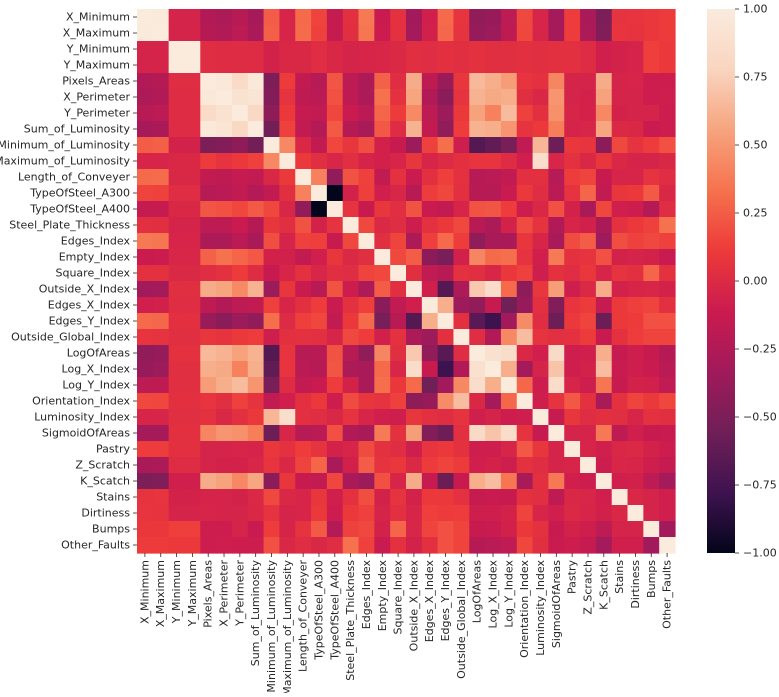 The height and width of the screenshot is (697, 779). What do you see at coordinates (429, 601) in the screenshot?
I see `column-label: Edges_X_Index` at bounding box center [429, 601].